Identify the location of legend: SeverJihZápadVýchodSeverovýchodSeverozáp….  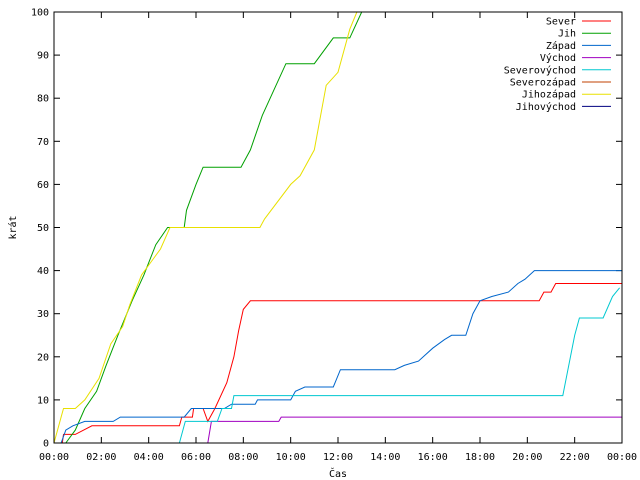
(557, 65).